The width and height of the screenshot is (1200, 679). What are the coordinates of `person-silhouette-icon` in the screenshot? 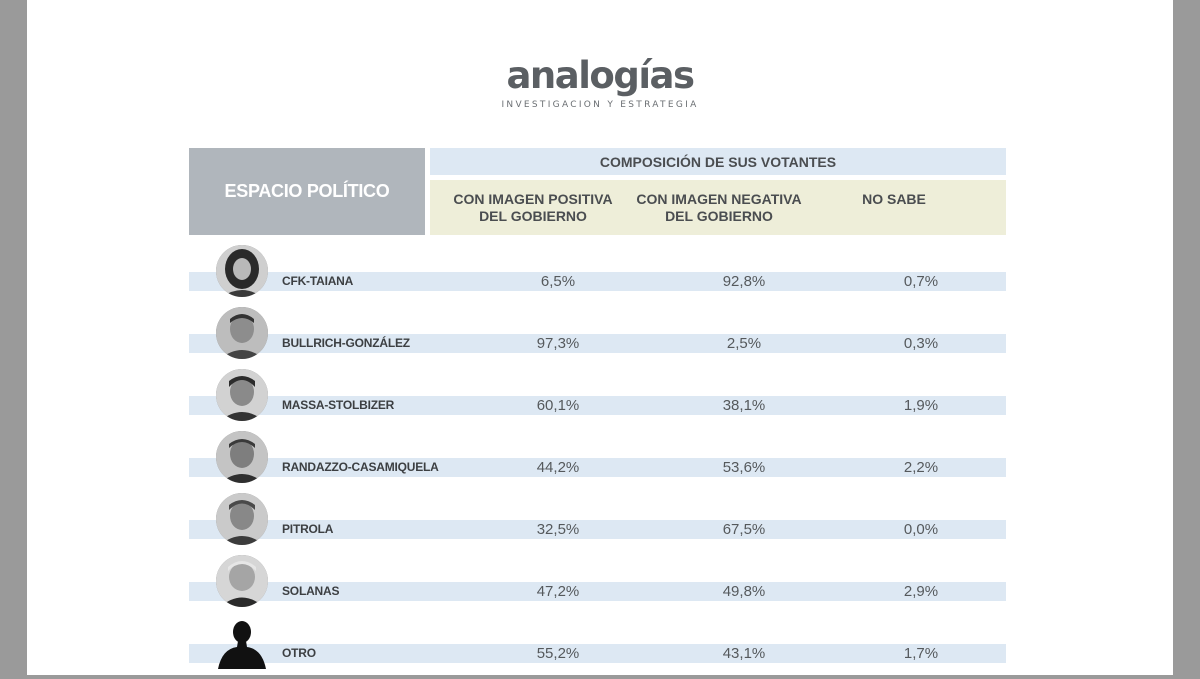 It's located at (242, 643).